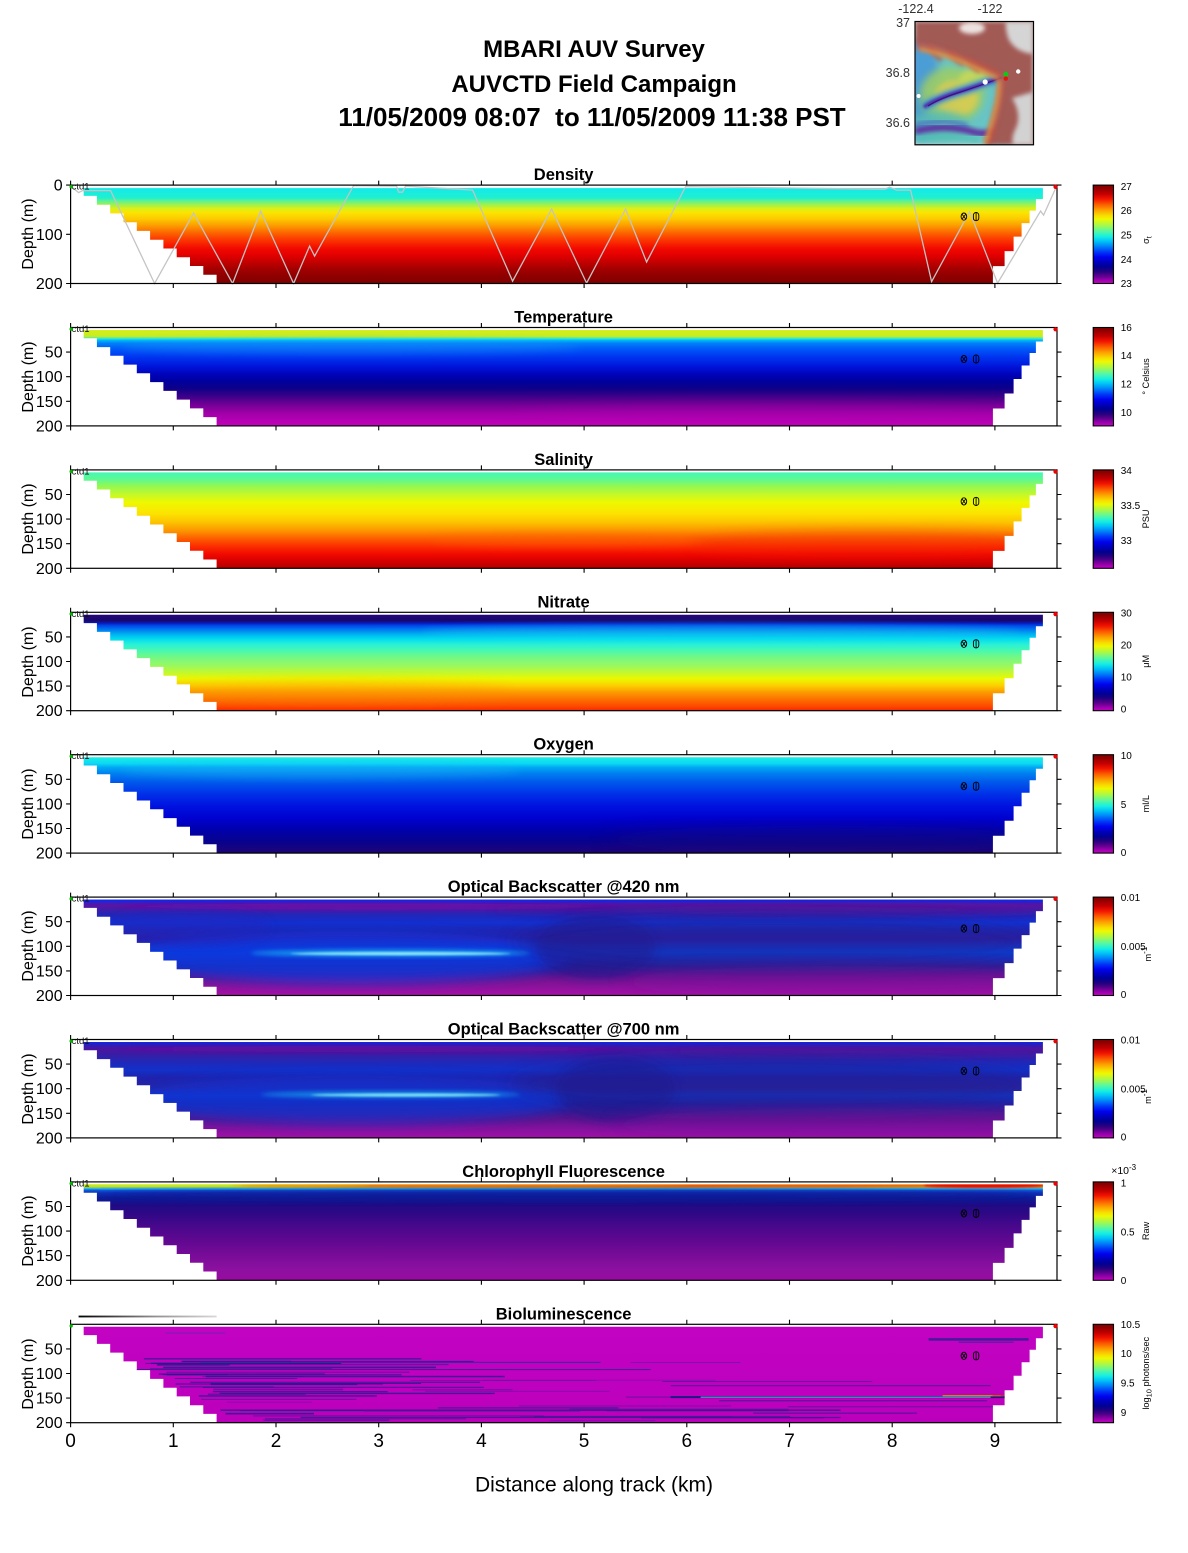  I want to click on svg-text: 7, so click(789, 1441).